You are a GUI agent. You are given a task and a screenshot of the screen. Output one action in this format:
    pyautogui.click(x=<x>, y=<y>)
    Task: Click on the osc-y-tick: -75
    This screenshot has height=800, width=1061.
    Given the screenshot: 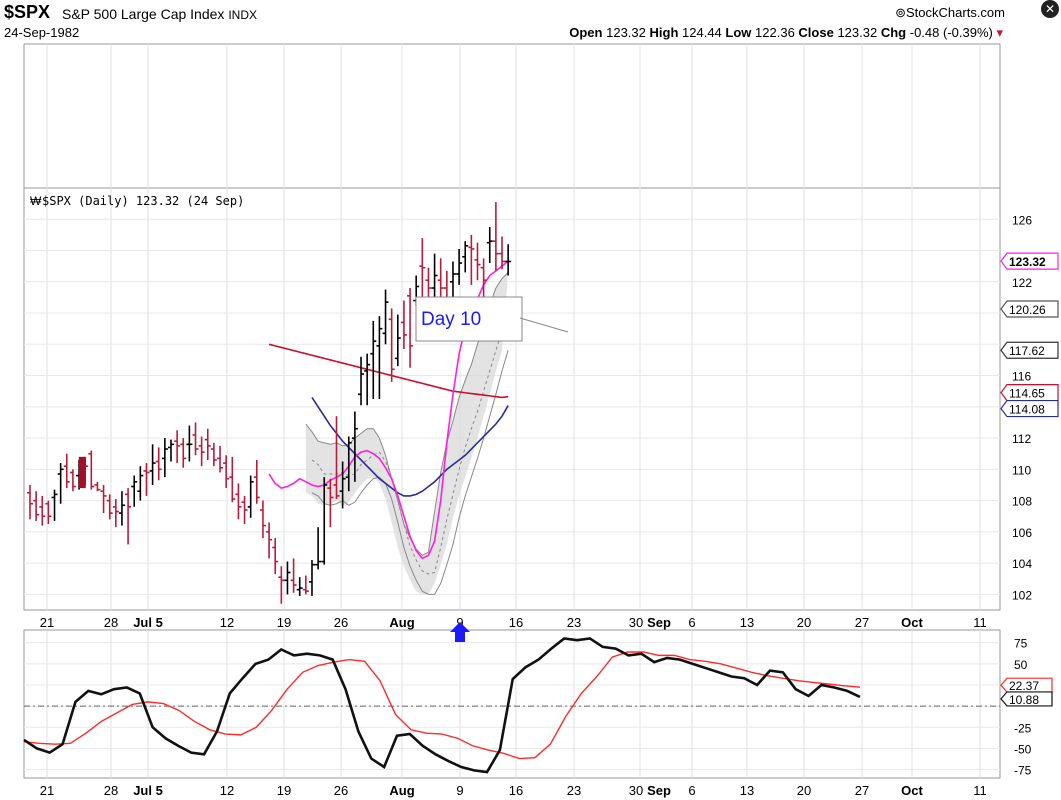 What is the action you would take?
    pyautogui.click(x=1023, y=771)
    